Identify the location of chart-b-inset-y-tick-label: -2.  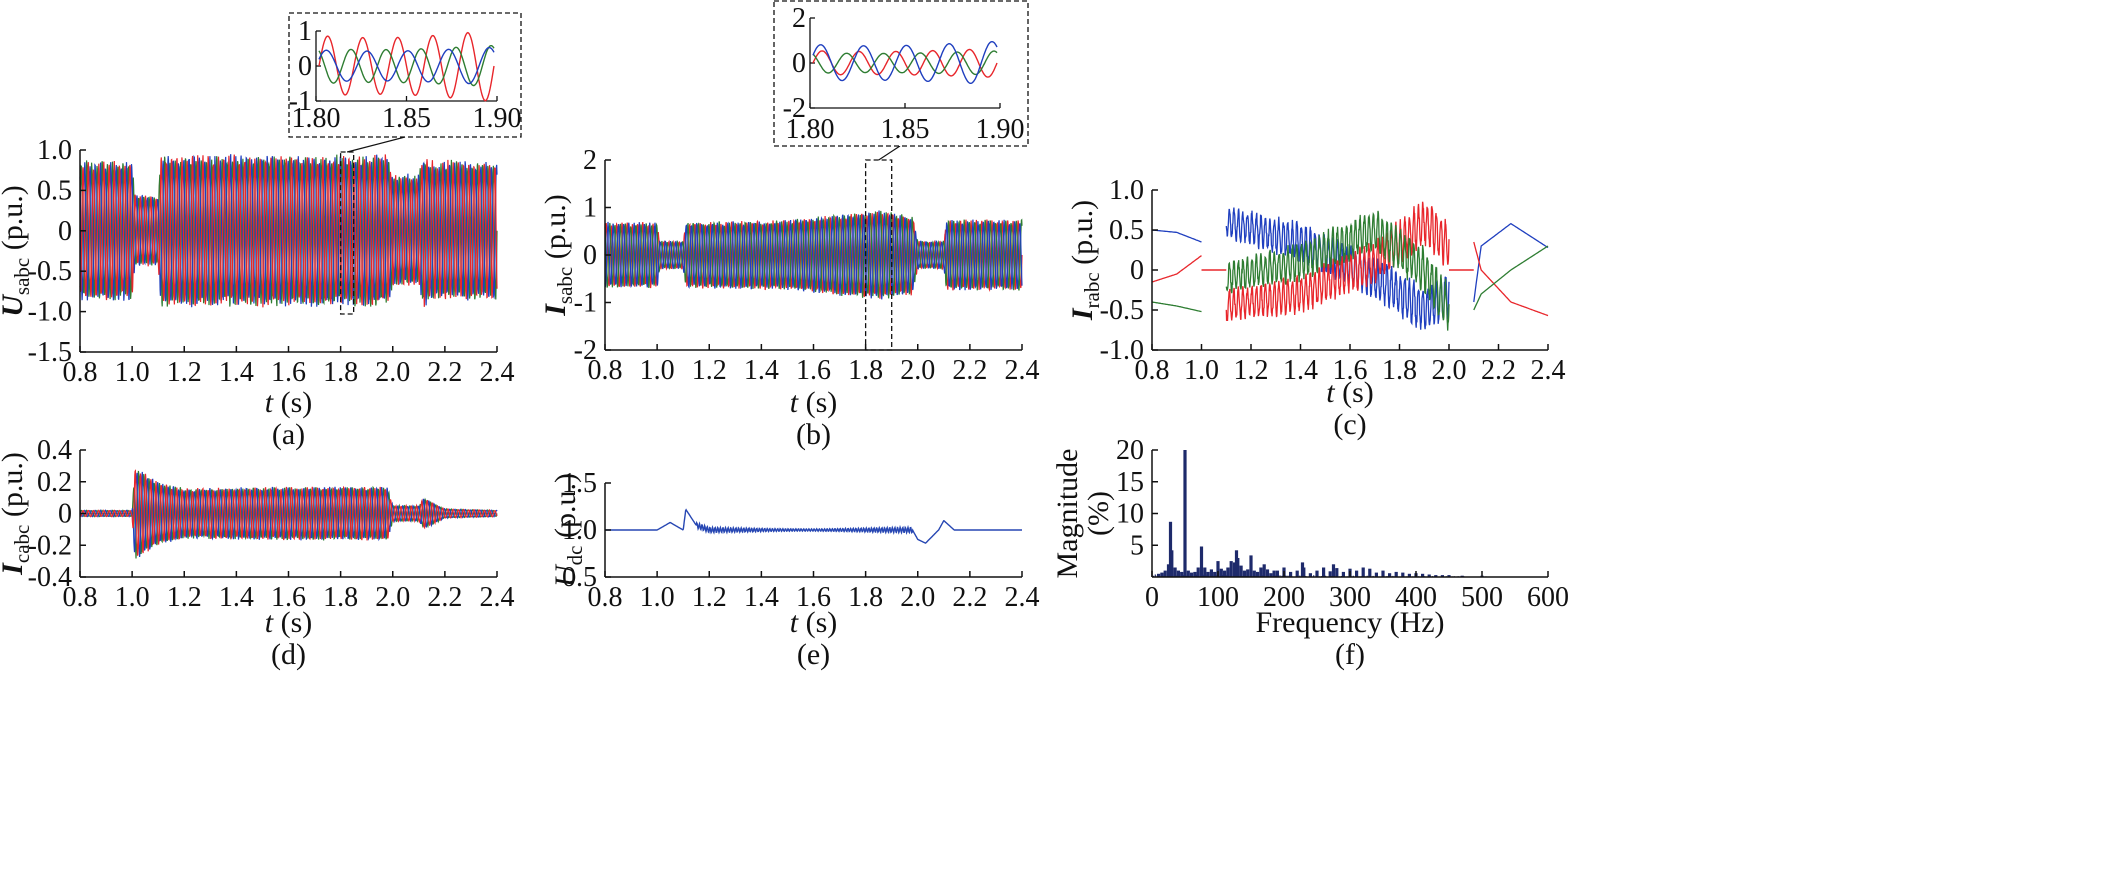
(794, 108).